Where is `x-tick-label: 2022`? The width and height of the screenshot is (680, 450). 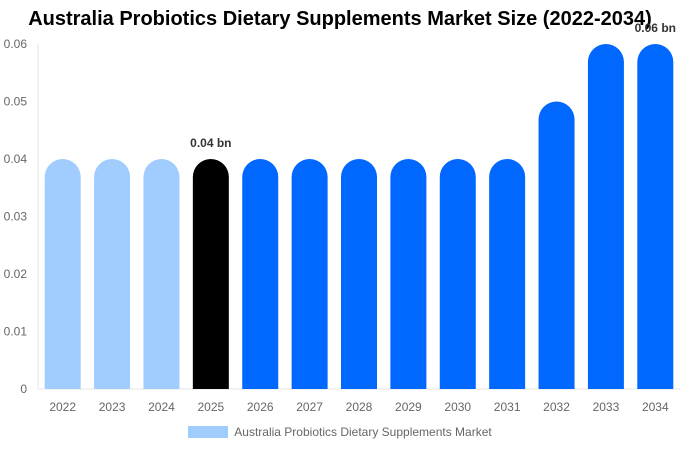
x-tick-label: 2022 is located at coordinates (62, 407).